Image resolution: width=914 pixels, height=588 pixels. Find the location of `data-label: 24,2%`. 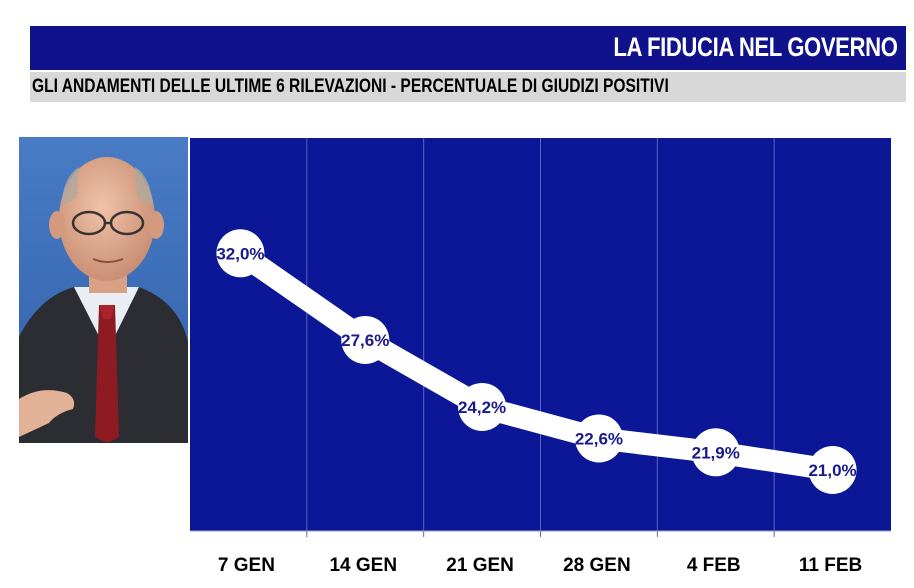

data-label: 24,2% is located at coordinates (482, 407).